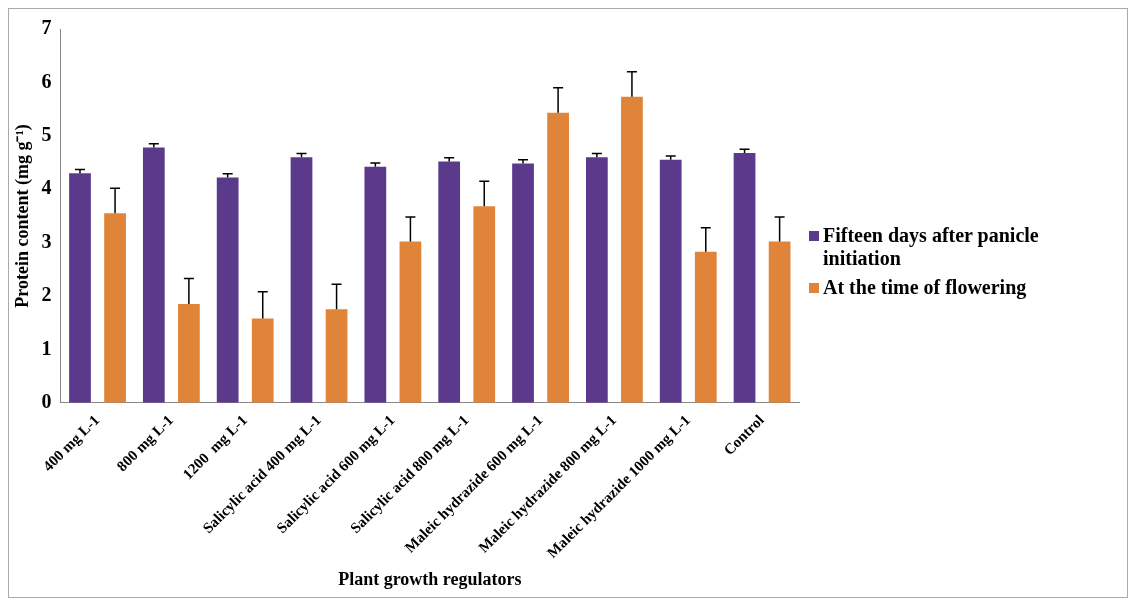  Describe the element at coordinates (46, 27) in the screenshot. I see `y-tick-label: 7` at that location.